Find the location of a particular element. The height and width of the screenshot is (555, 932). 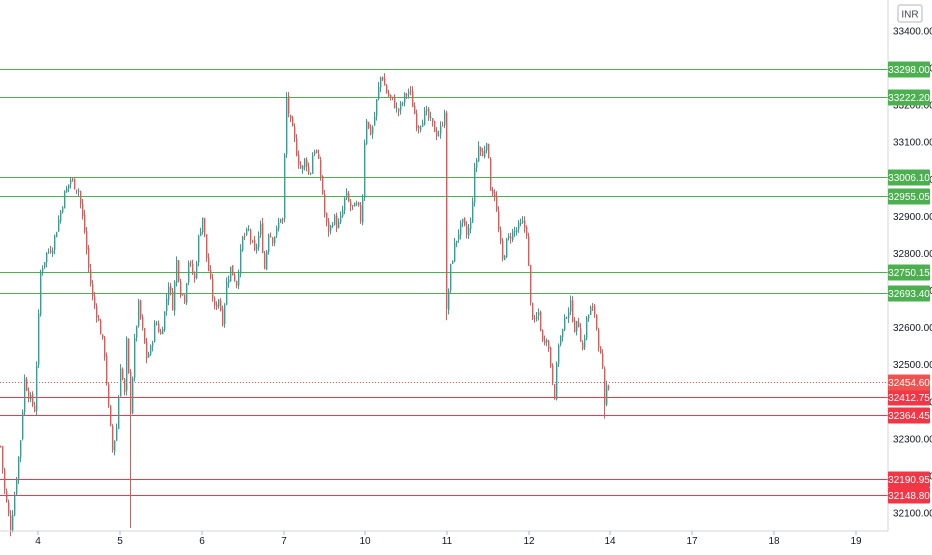

level-badge-label: 32750.15 is located at coordinates (909, 273).